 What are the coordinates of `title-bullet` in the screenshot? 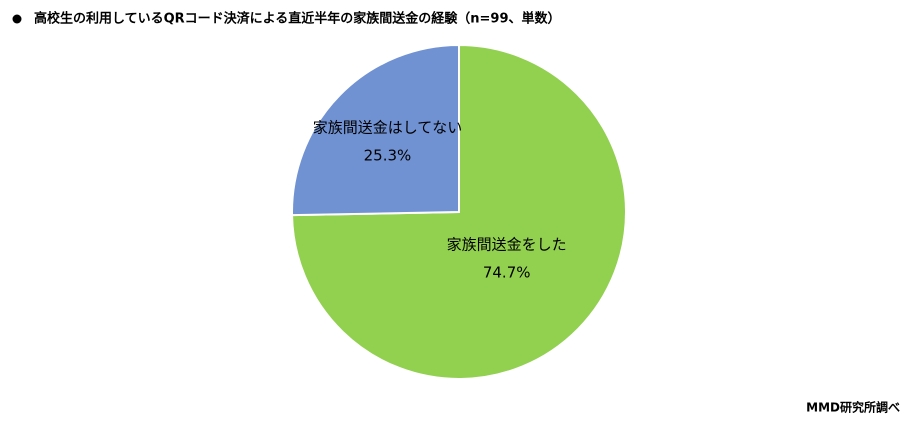 It's located at (17, 19).